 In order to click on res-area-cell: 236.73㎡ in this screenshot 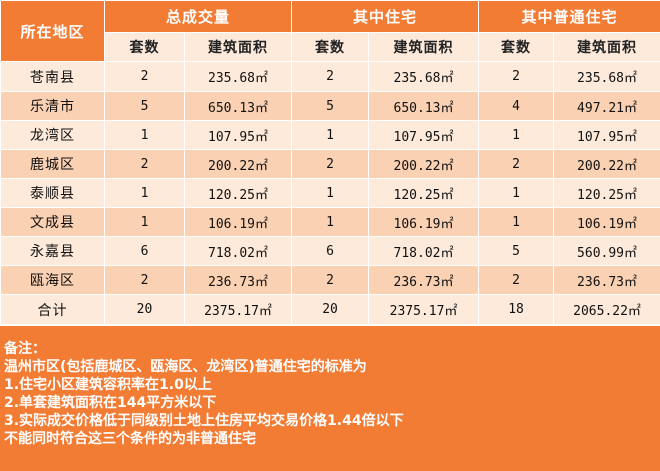, I will do `click(424, 280)`.